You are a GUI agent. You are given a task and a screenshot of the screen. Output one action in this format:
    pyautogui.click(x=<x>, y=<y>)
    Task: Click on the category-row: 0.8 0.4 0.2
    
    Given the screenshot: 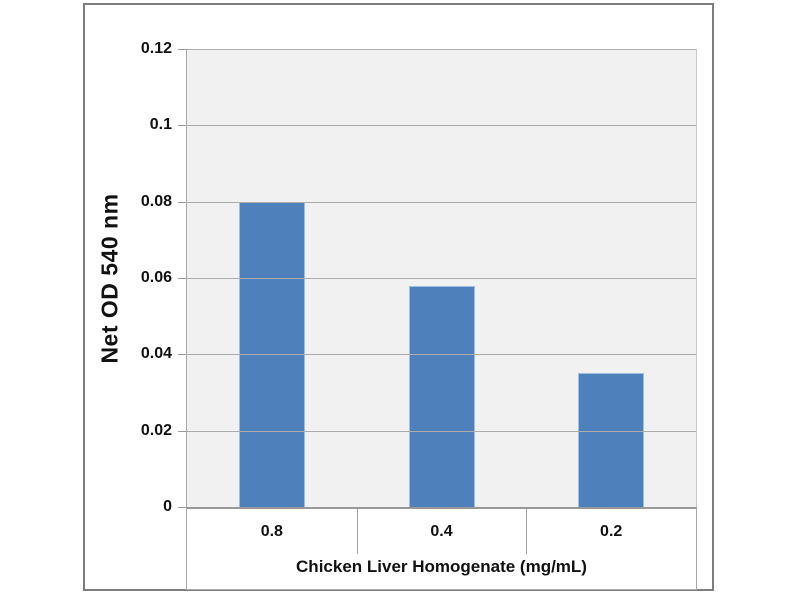 What is the action you would take?
    pyautogui.click(x=441, y=531)
    